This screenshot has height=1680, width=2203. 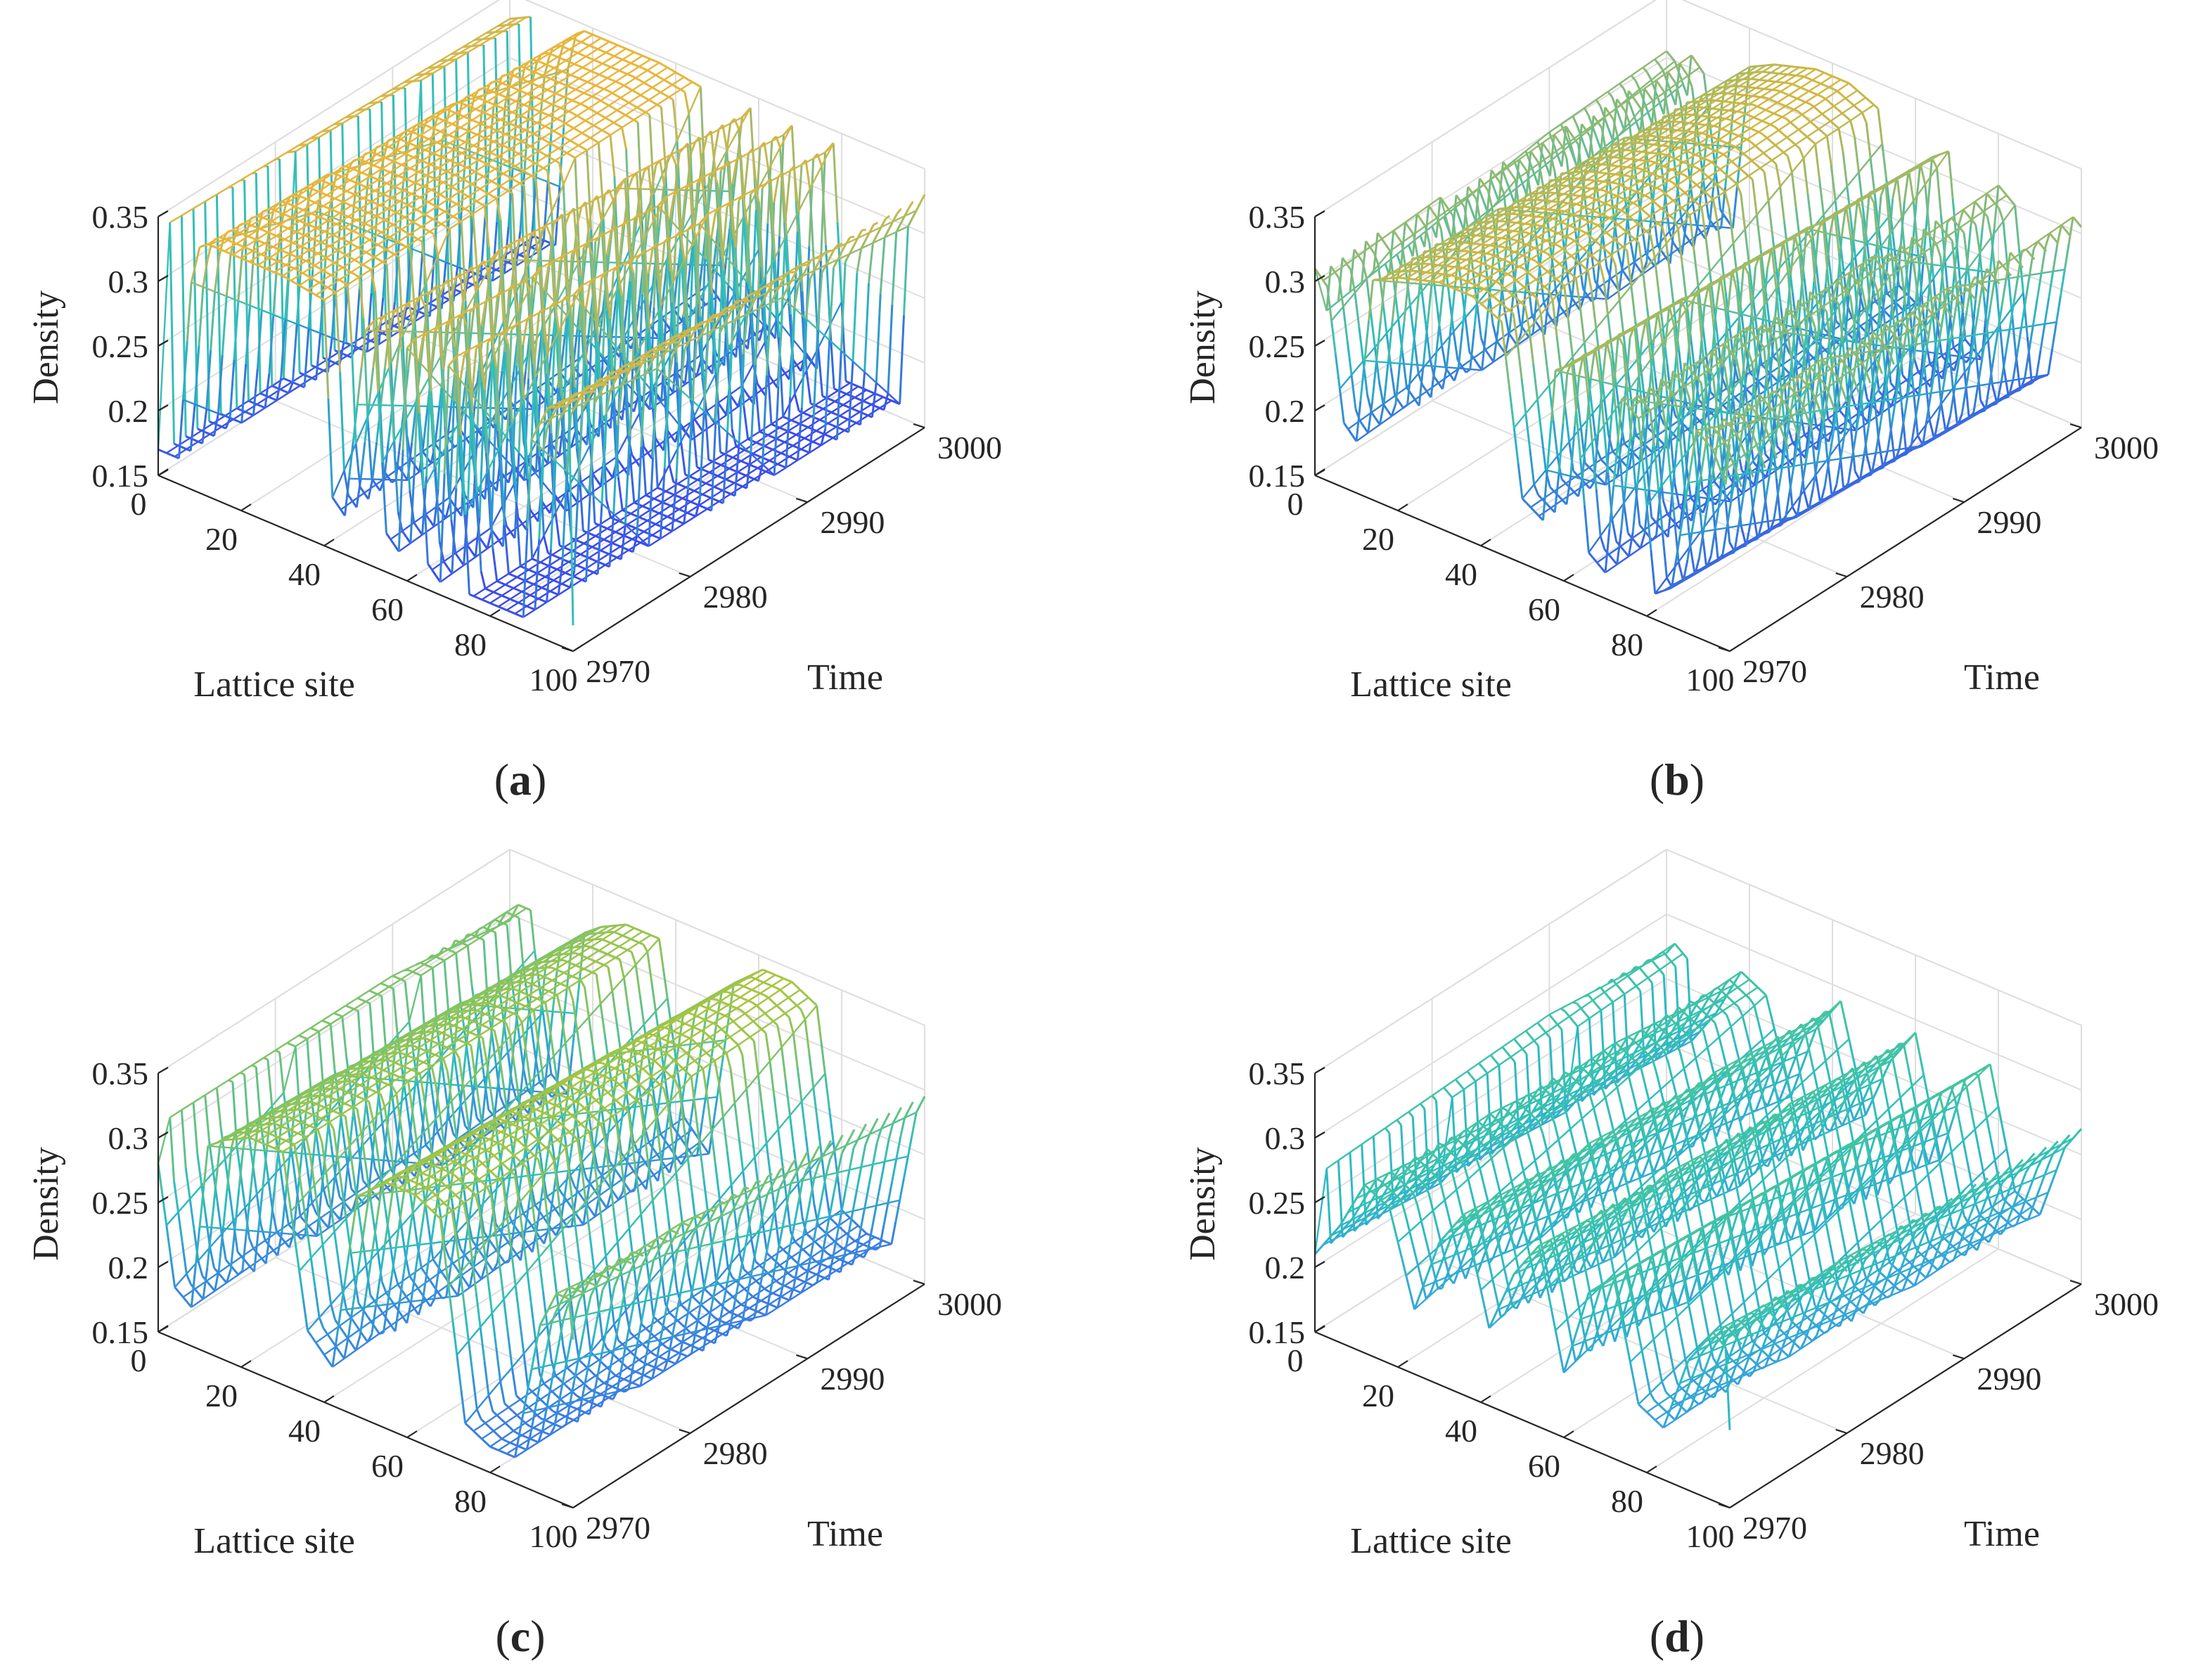 What do you see at coordinates (845, 678) in the screenshot?
I see `t-axis-title: Time` at bounding box center [845, 678].